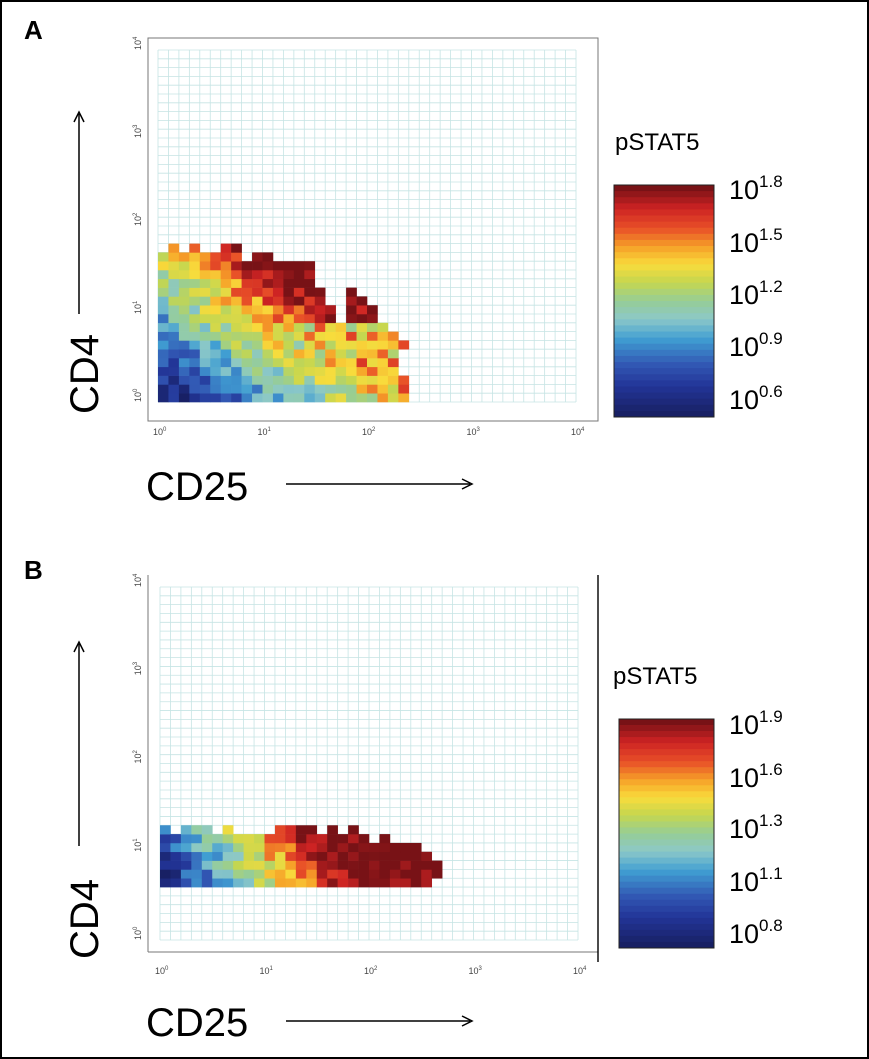 The image size is (869, 1059). I want to click on colorbar-label: 101.8, so click(756, 188).